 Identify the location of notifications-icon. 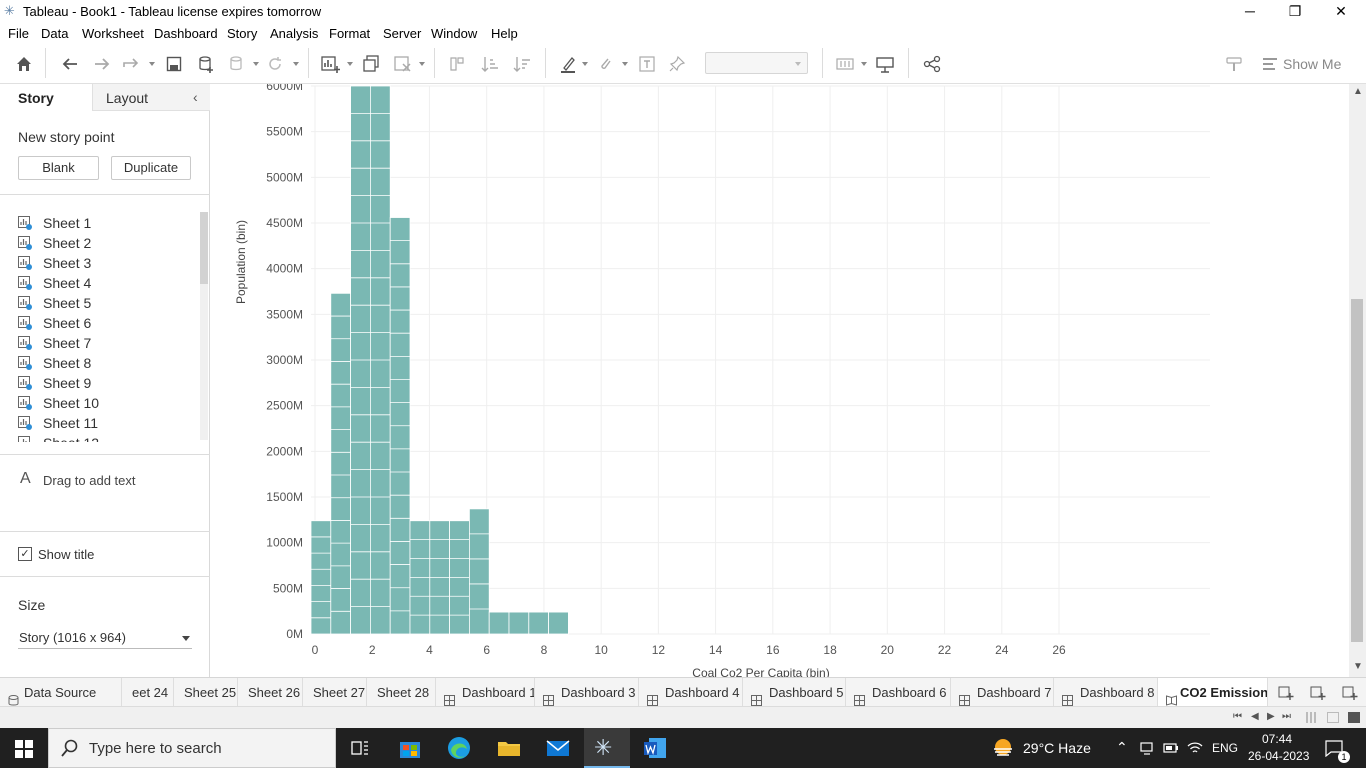
(1334, 749).